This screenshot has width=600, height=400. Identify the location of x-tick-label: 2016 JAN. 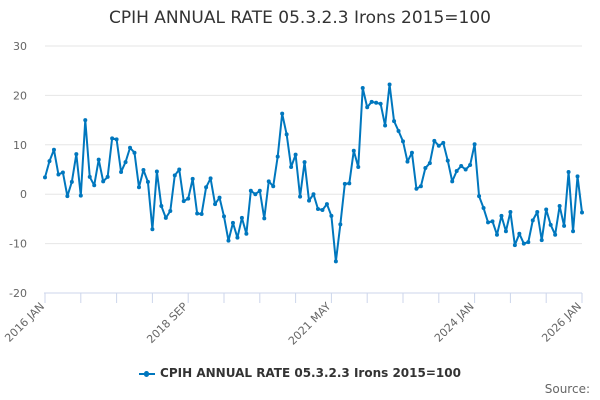
(24, 322).